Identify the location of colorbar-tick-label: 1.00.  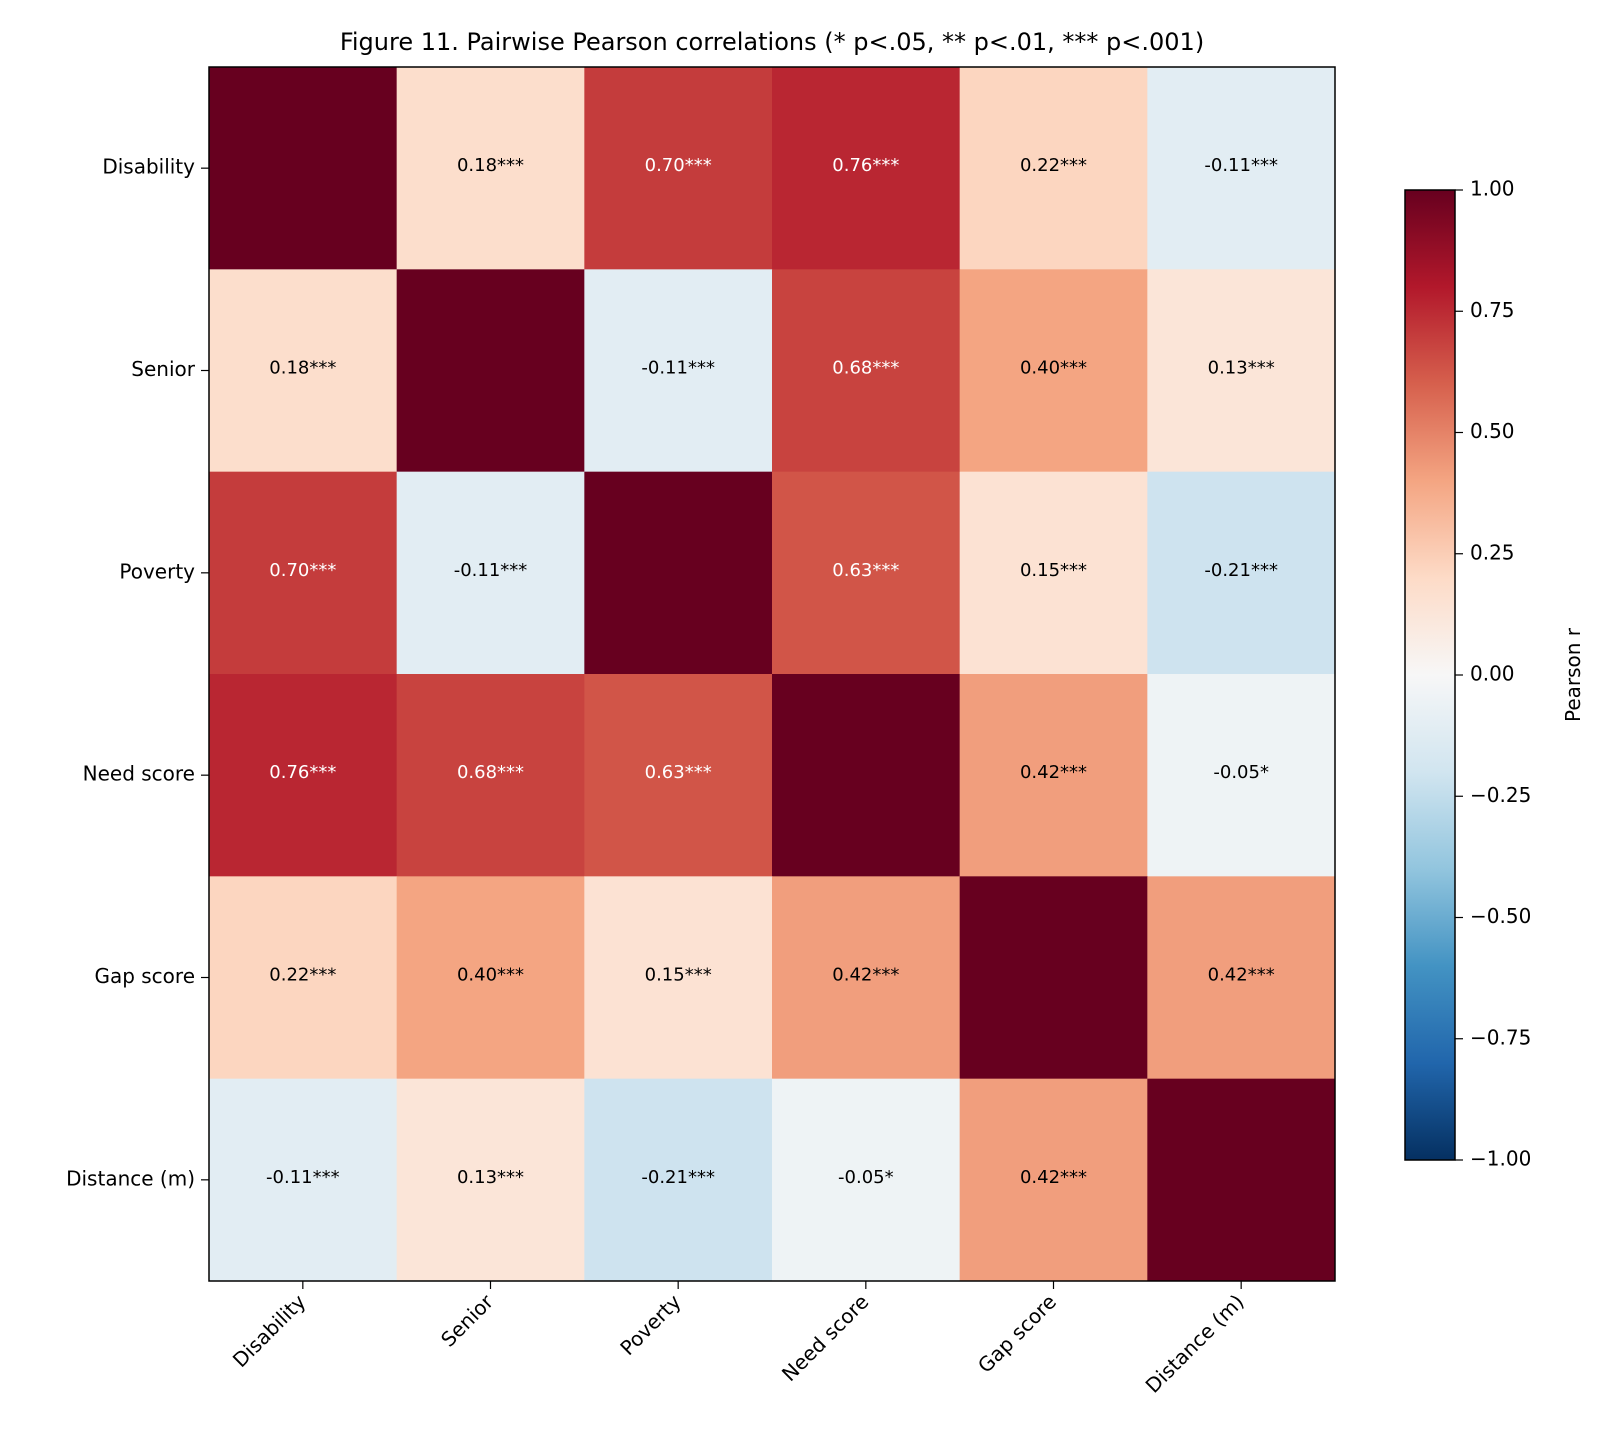
(1492, 189).